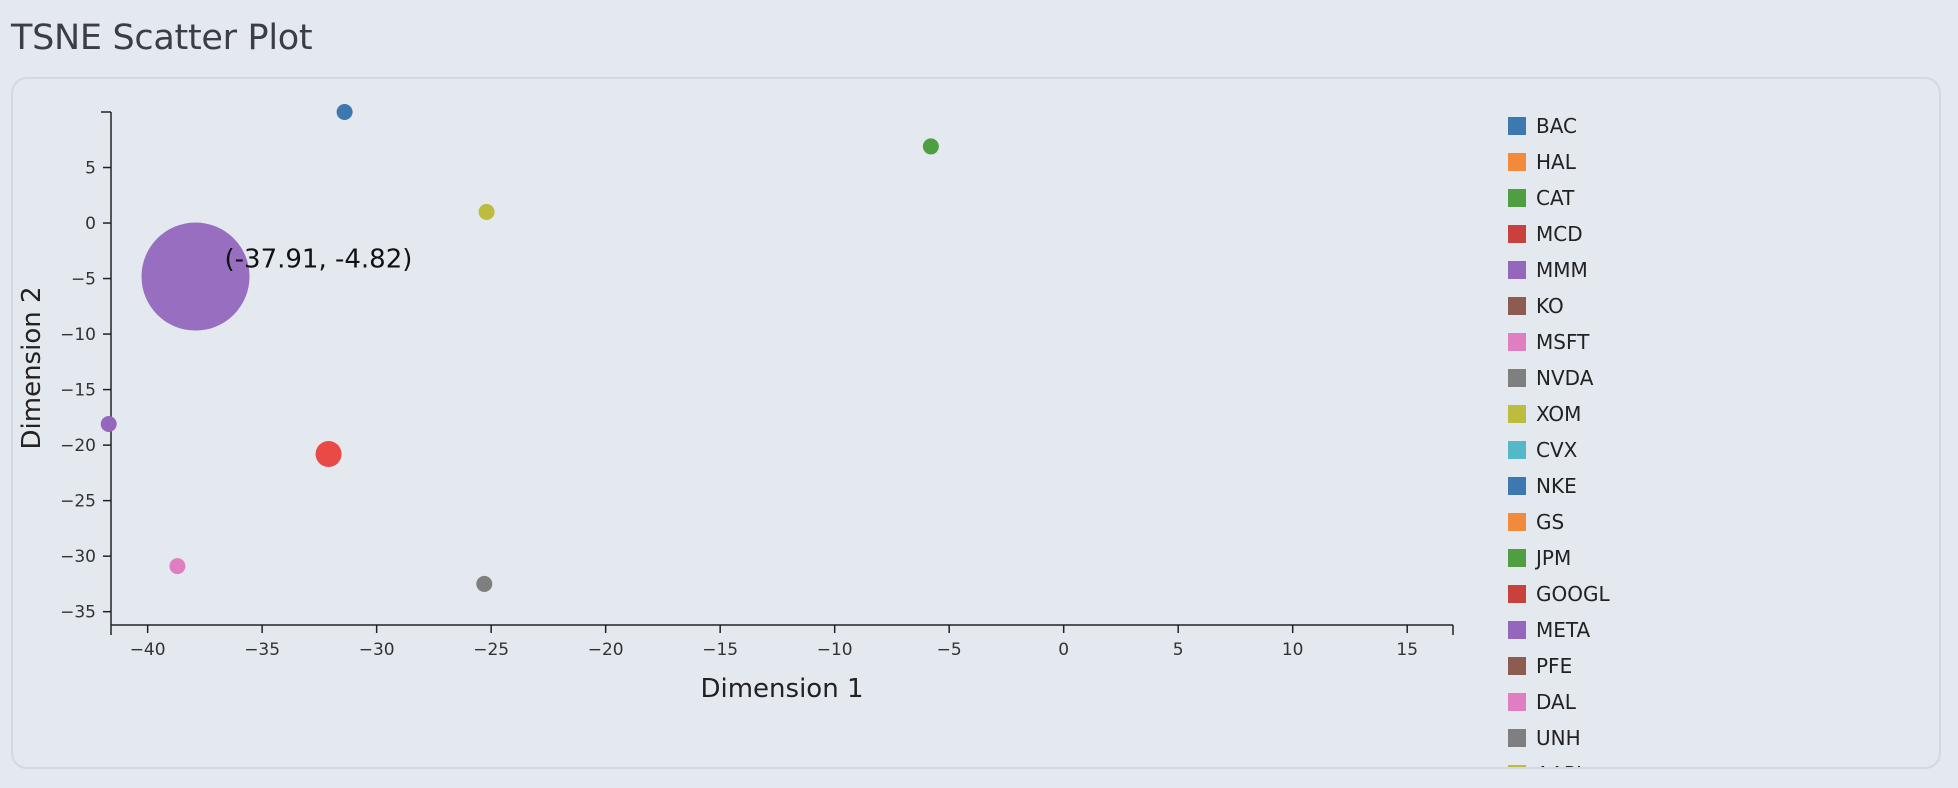 Image resolution: width=1958 pixels, height=788 pixels. Describe the element at coordinates (1407, 650) in the screenshot. I see `x-tick-label: 15` at that location.